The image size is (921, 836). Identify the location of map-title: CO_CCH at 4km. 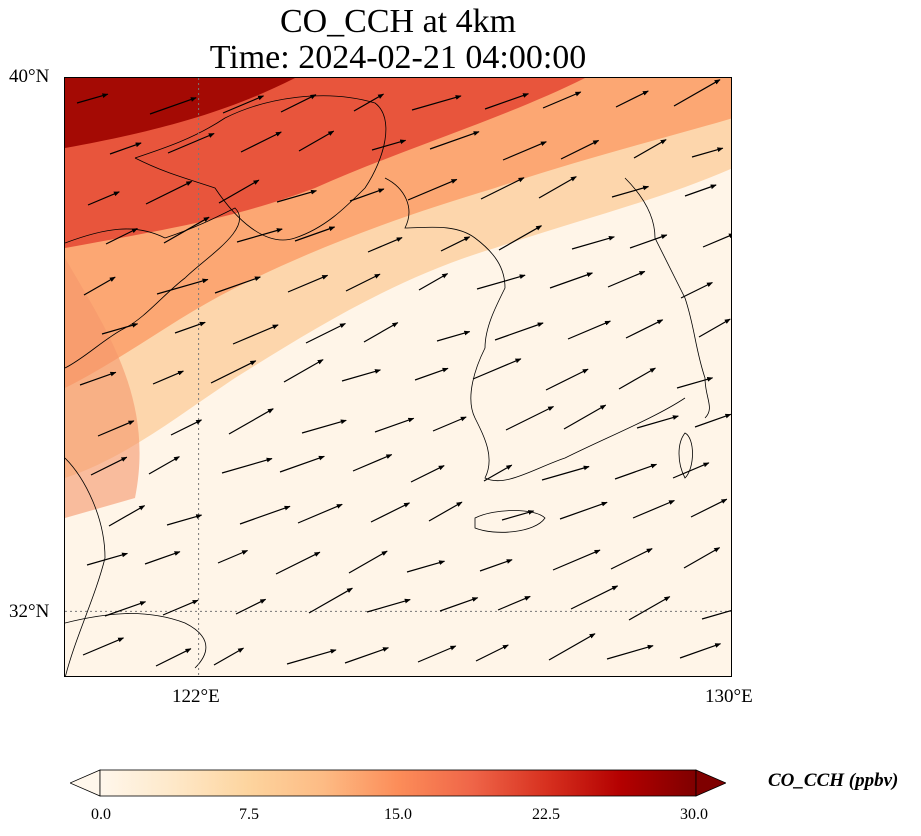
(398, 21).